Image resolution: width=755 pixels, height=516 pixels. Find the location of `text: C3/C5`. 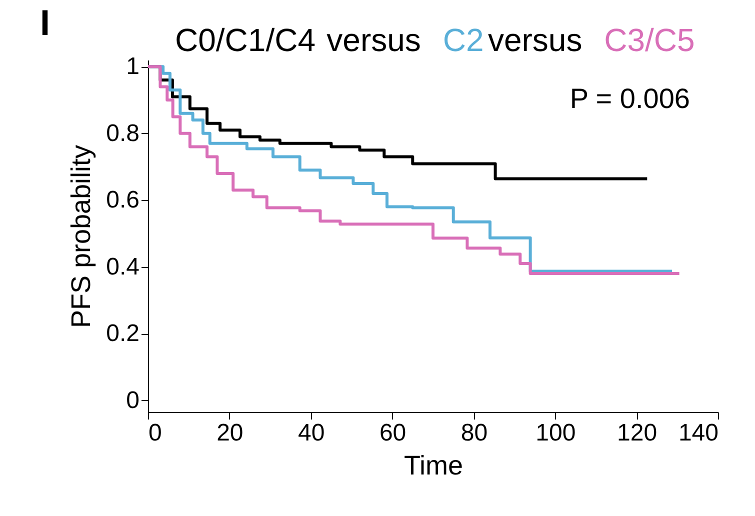

text: C3/C5 is located at coordinates (649, 40).